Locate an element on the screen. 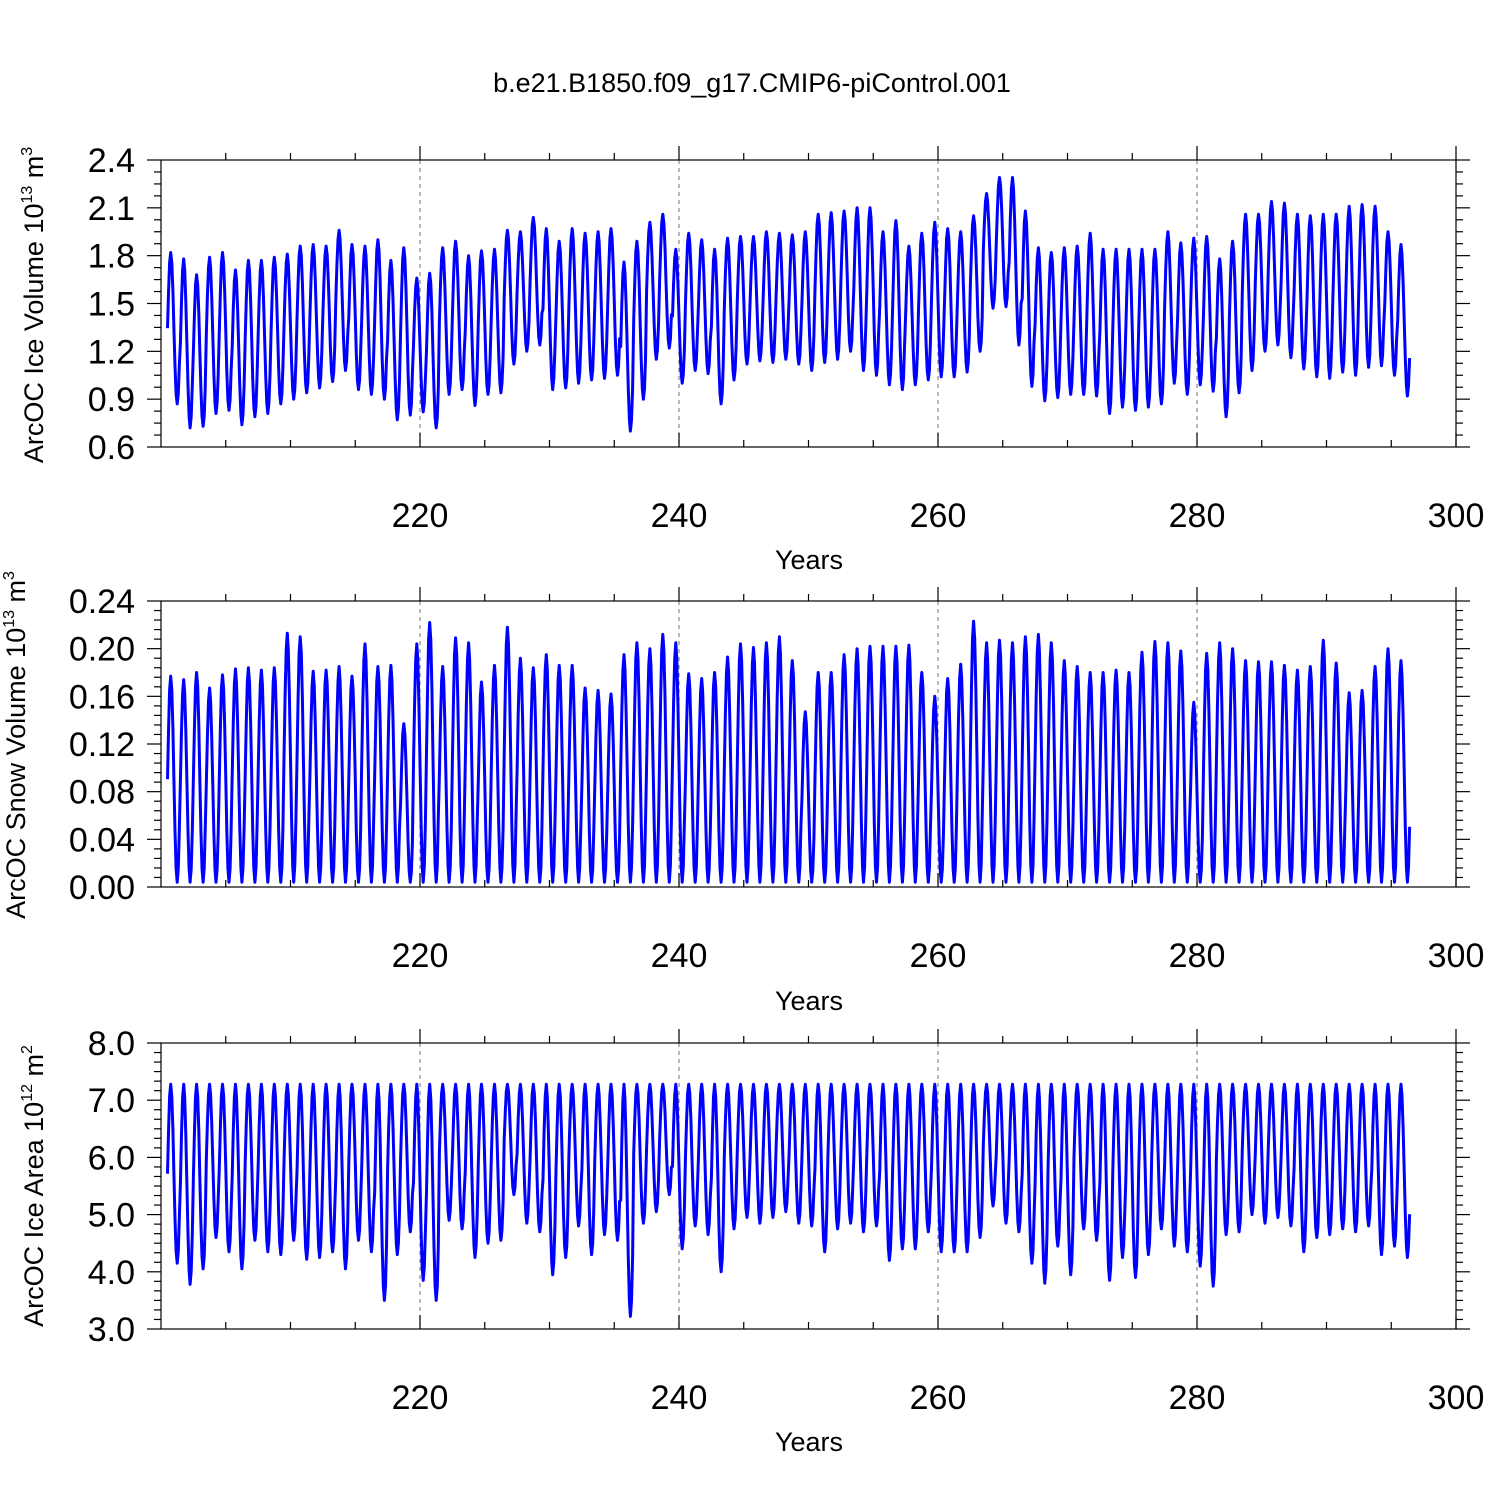 This screenshot has width=1500, height=1500. y-tick-label-ice-area-1: 4.0 is located at coordinates (111, 1273).